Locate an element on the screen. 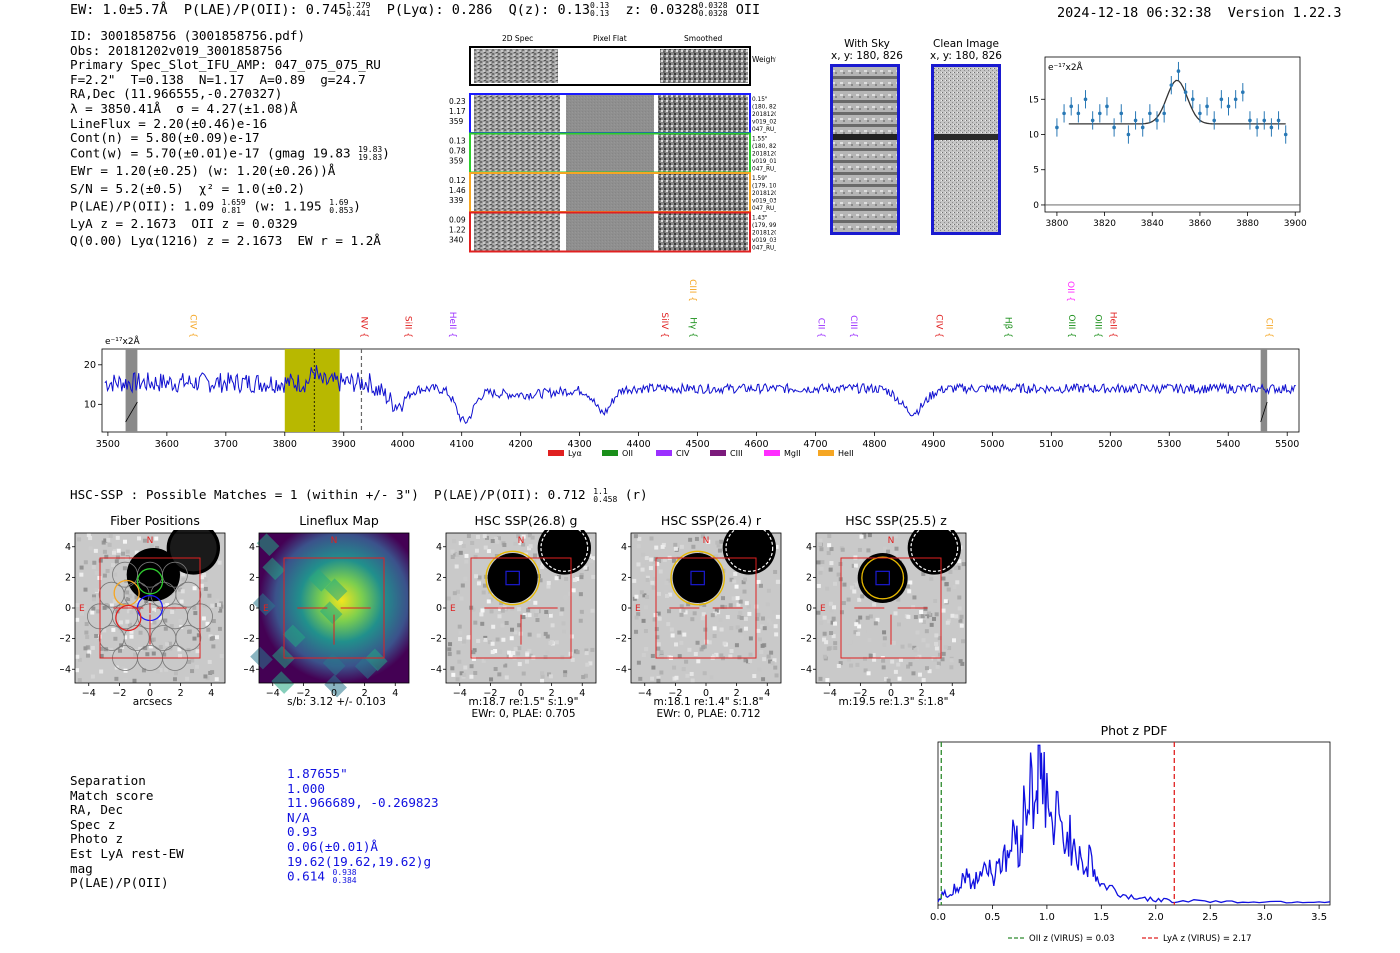 The image size is (1400, 953). line-label: CIV { is located at coordinates (192, 326).